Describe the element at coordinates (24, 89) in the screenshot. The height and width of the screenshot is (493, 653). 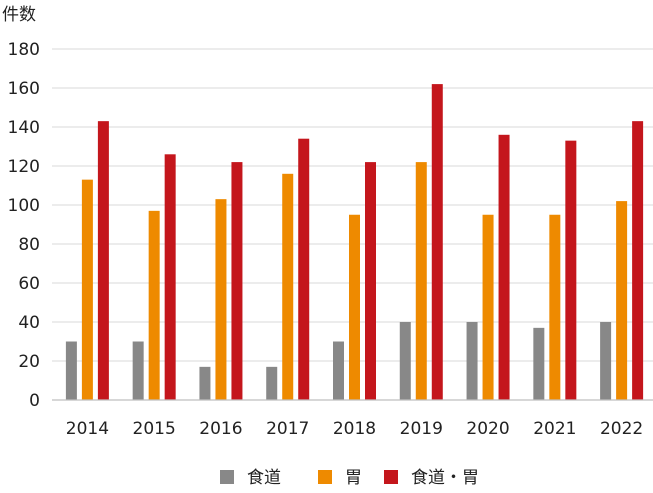
I see `y-tick-label-160: 160` at that location.